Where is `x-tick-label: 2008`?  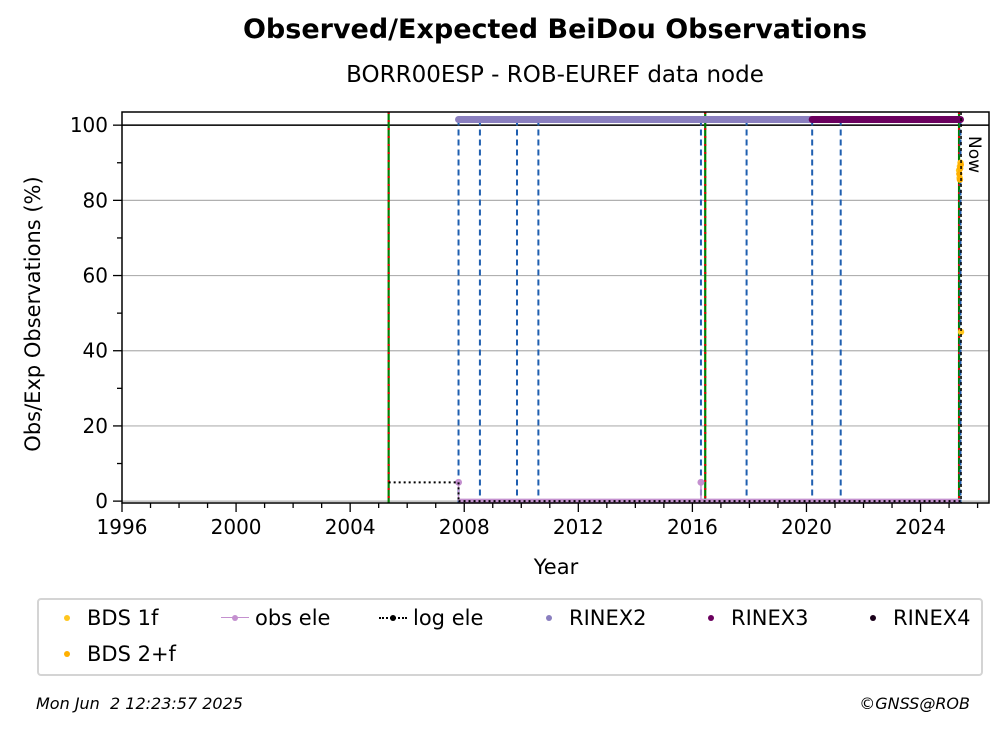 x-tick-label: 2008 is located at coordinates (464, 527).